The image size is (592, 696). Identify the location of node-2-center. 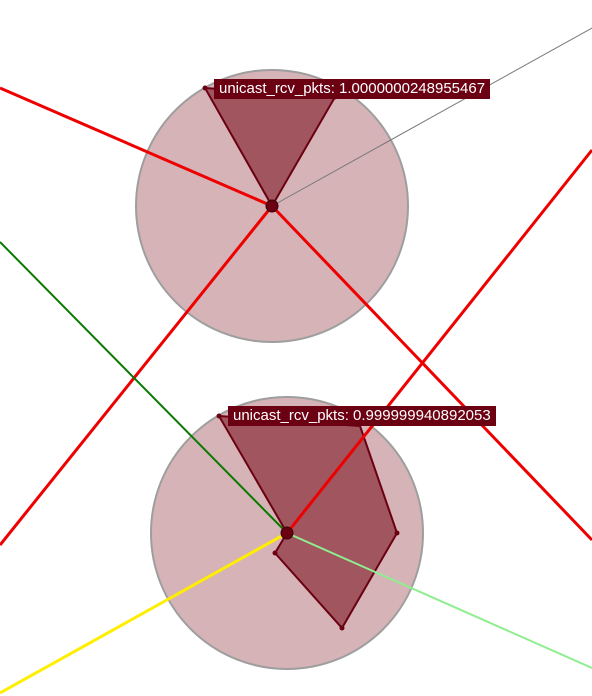
(287, 533).